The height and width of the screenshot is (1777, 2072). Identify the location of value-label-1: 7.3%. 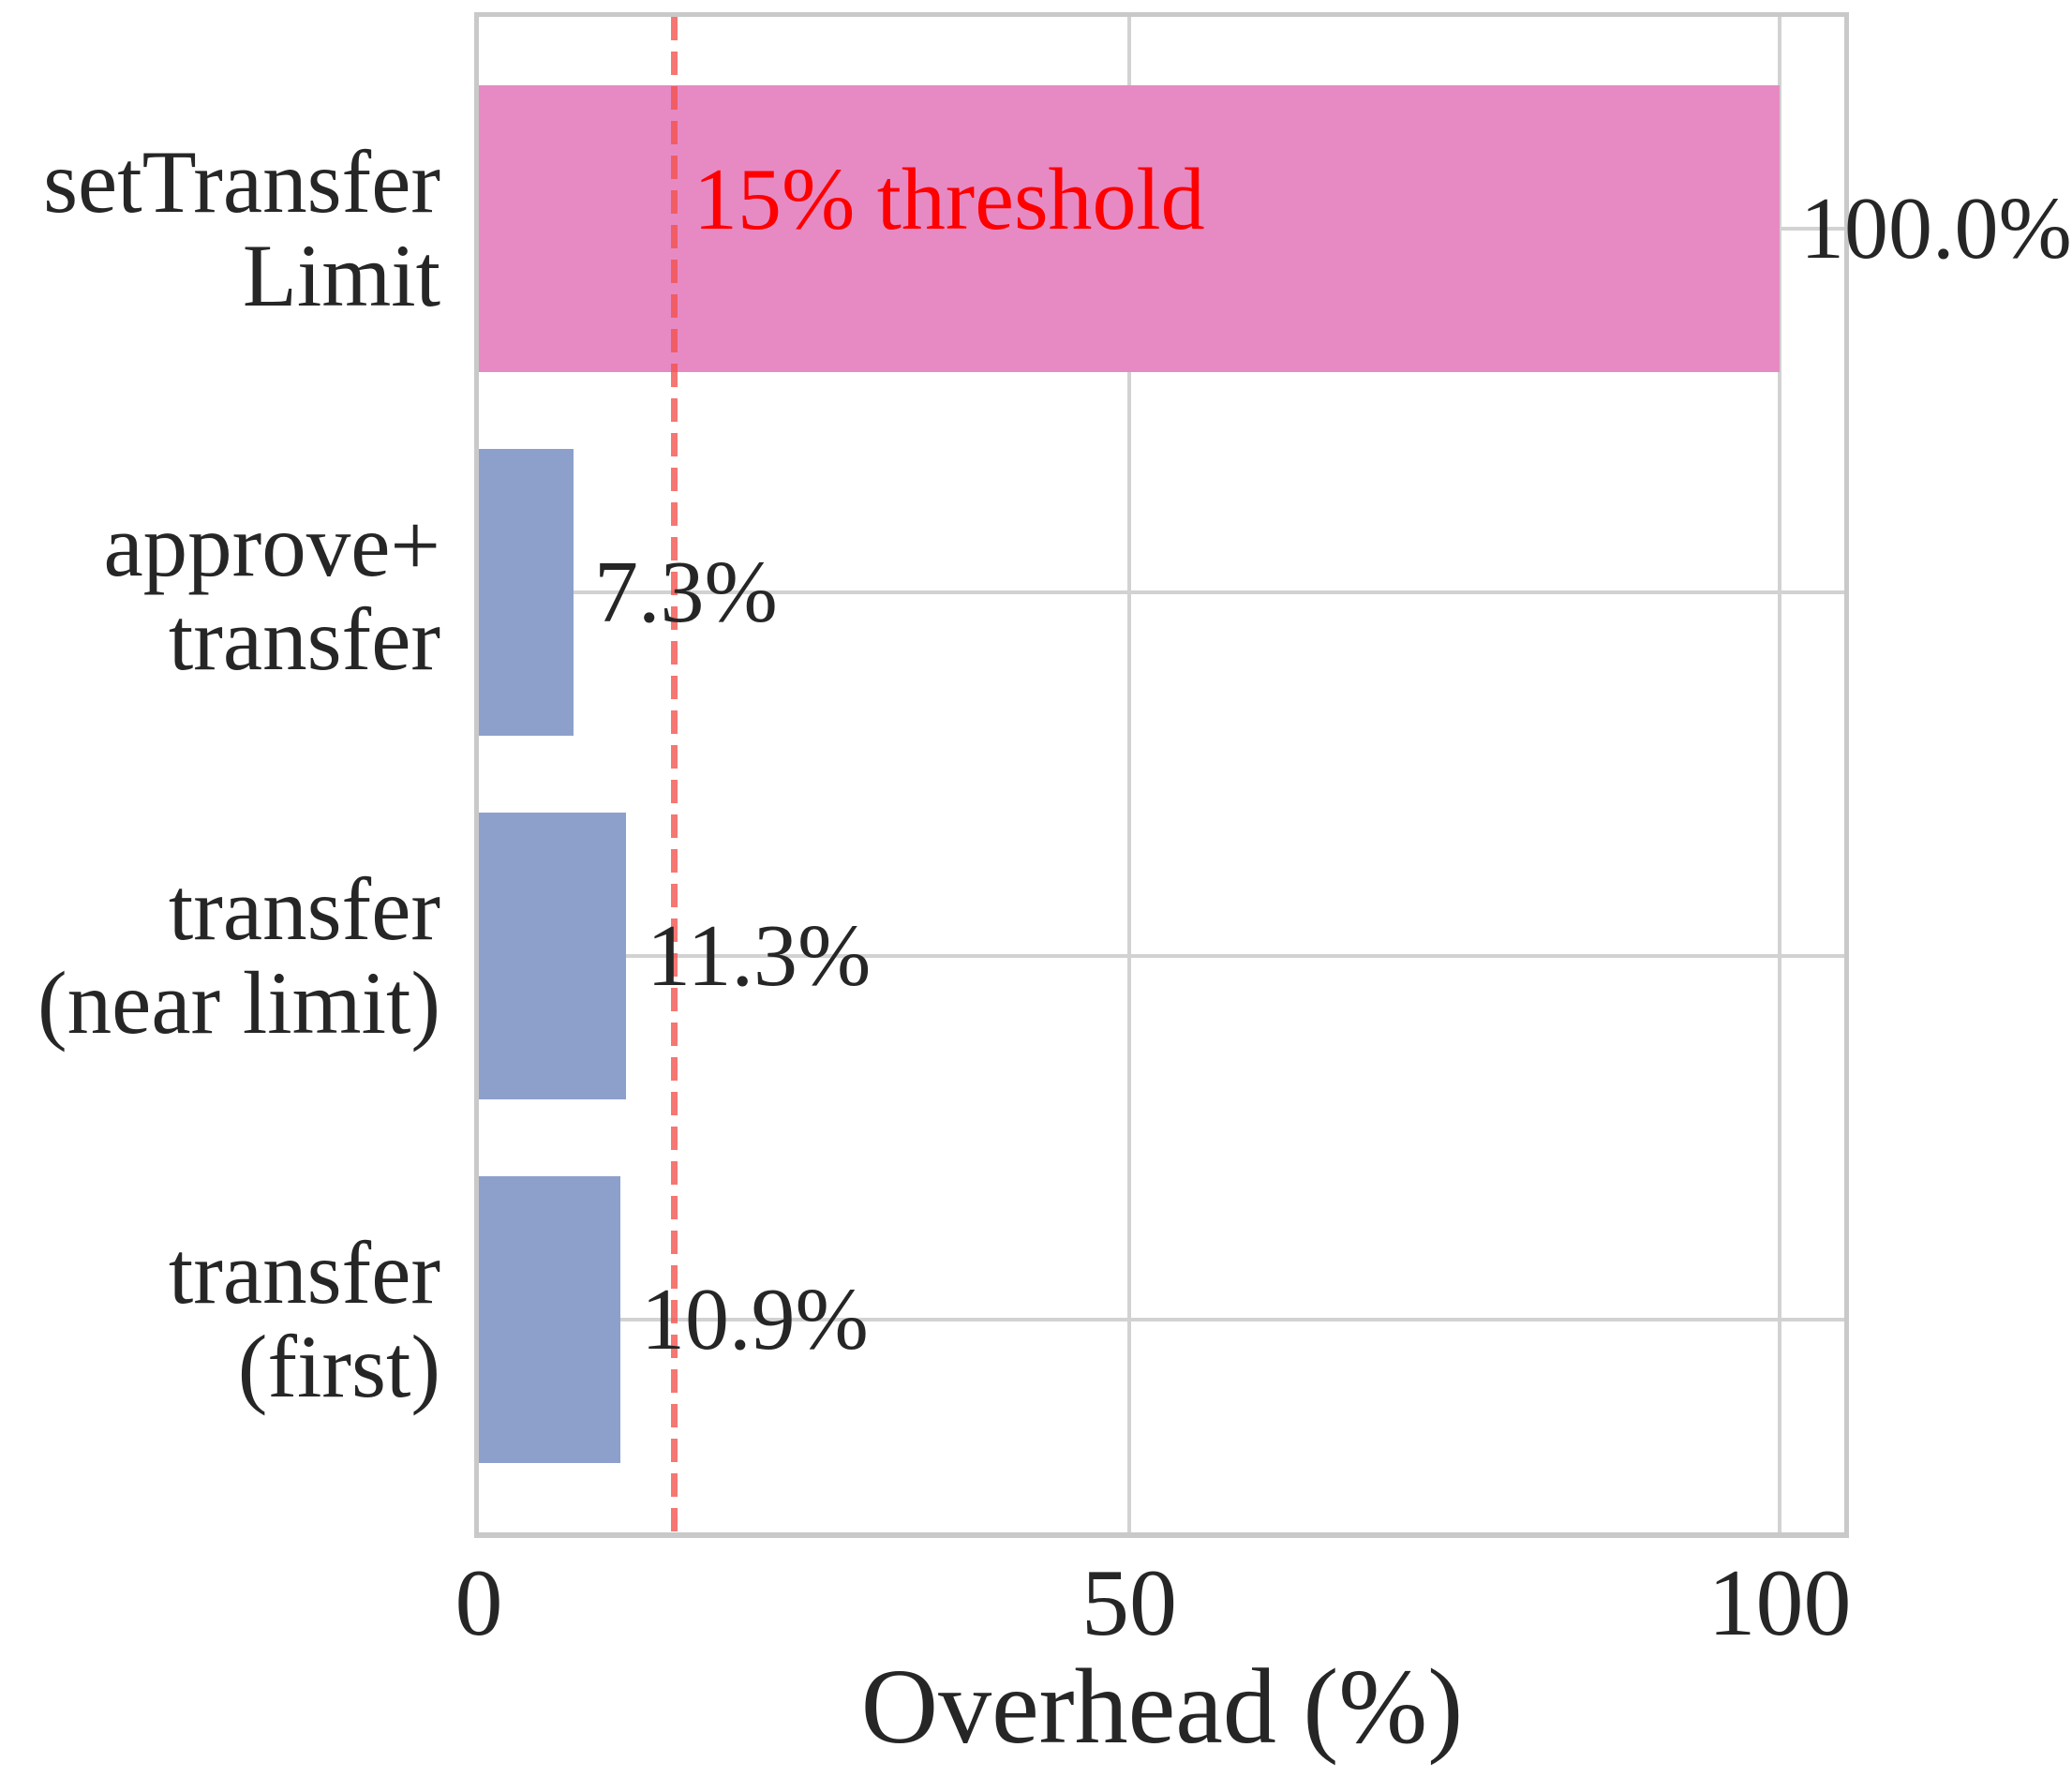
(686, 592).